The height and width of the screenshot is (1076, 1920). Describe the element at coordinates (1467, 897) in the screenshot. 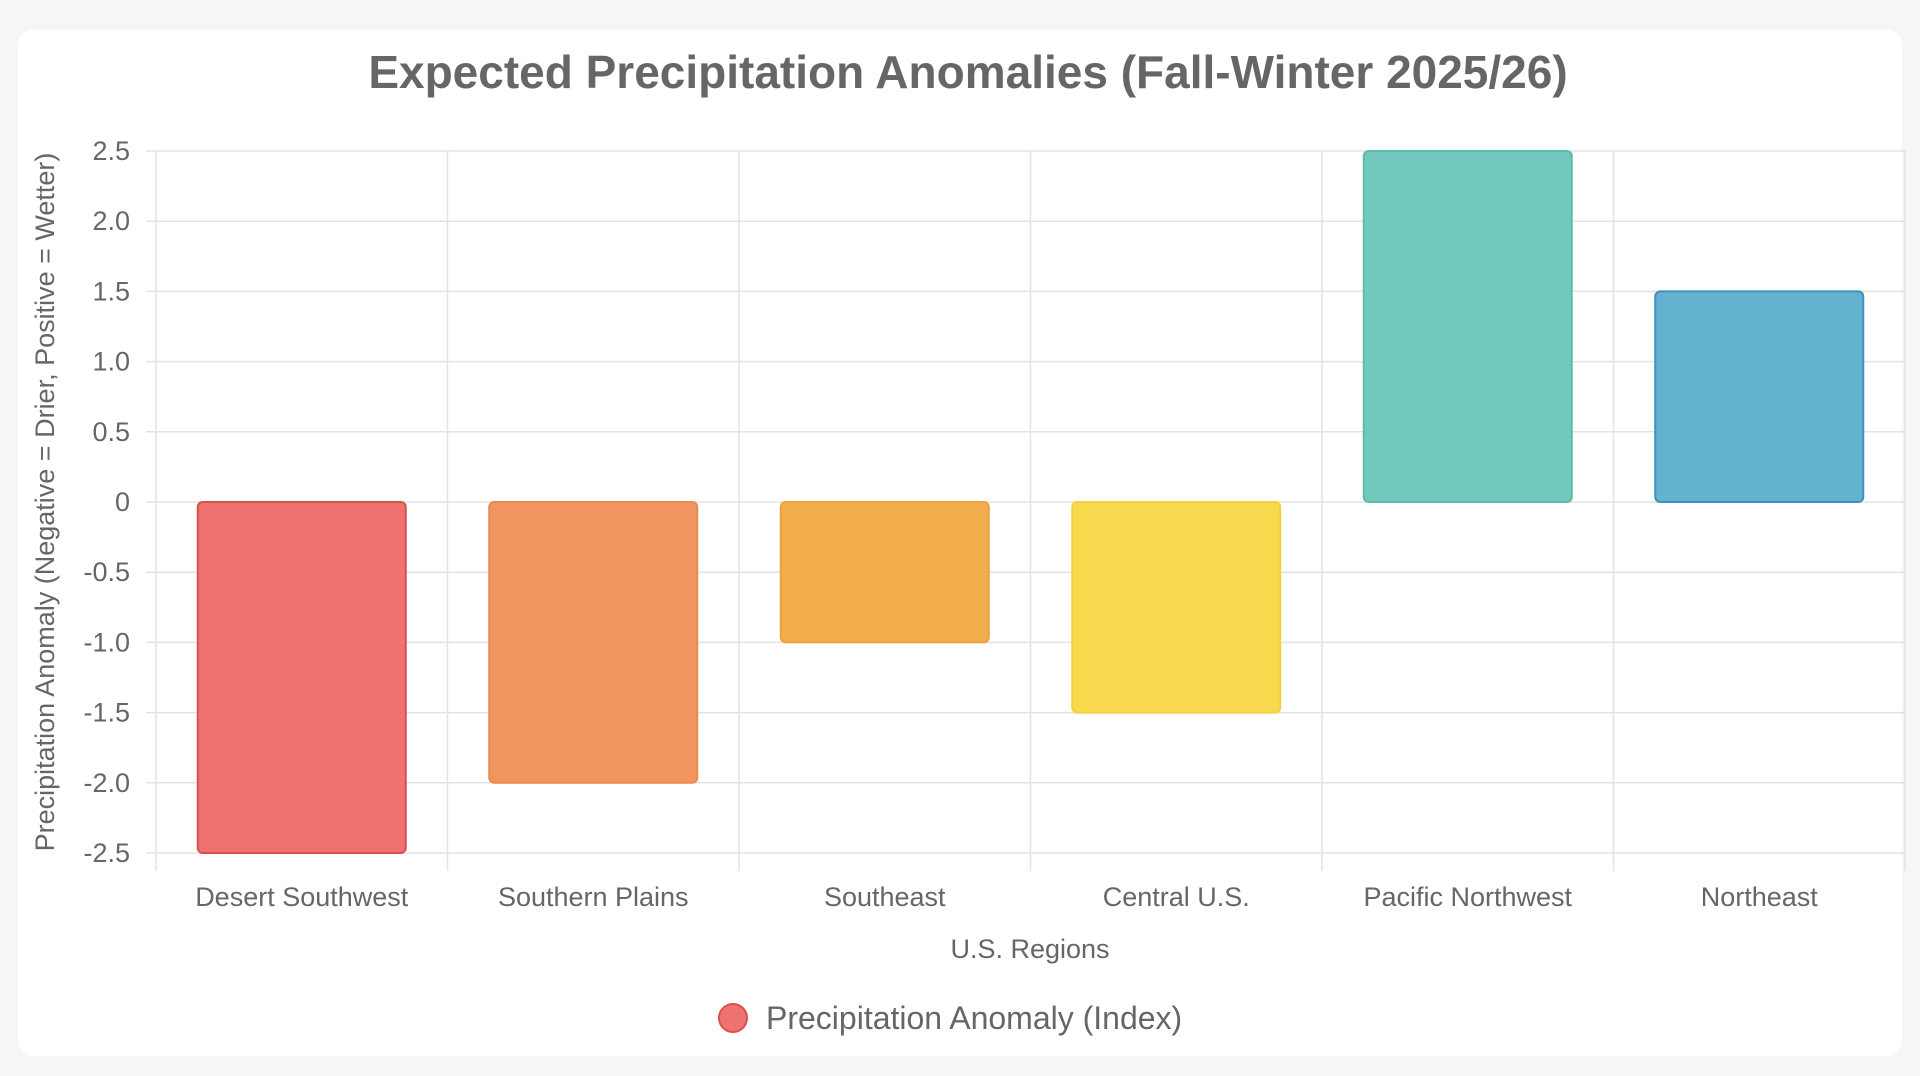

I see `x-tick-label: Pacific Northwest` at that location.